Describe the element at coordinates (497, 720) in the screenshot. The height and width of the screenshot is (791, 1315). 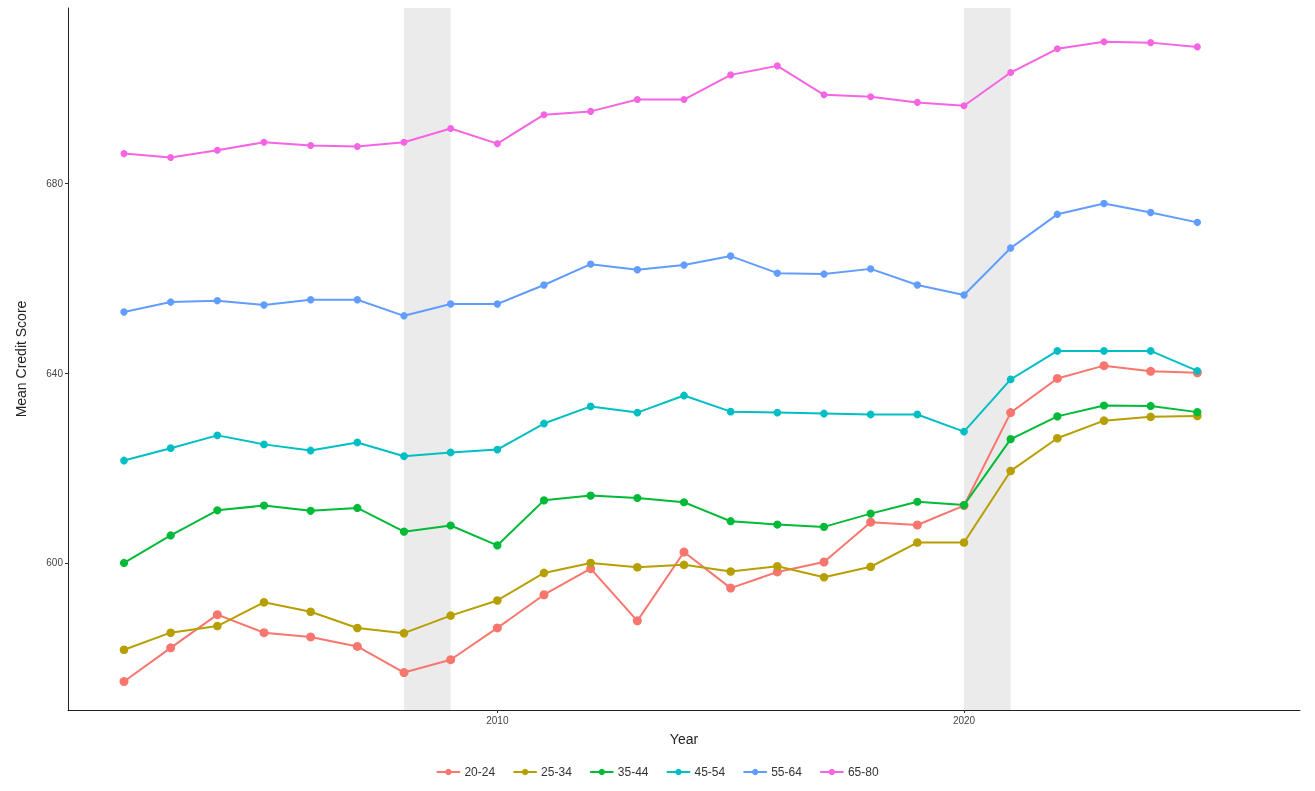
I see `x-tick-label: 2010` at that location.